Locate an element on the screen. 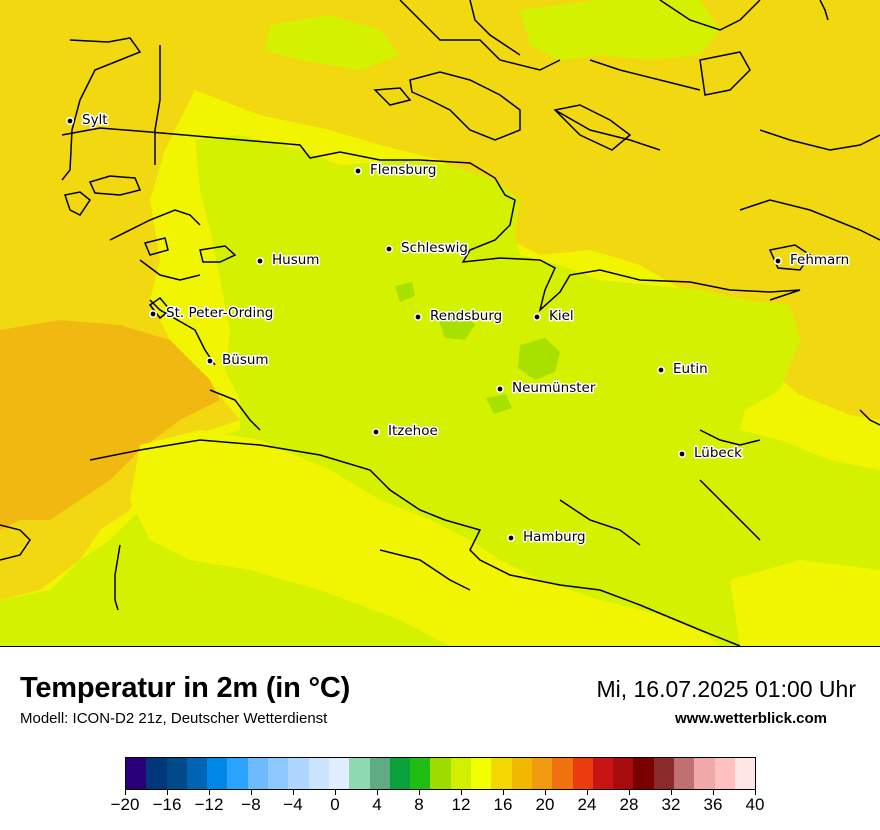  city-hamburg: Hamburg is located at coordinates (546, 537).